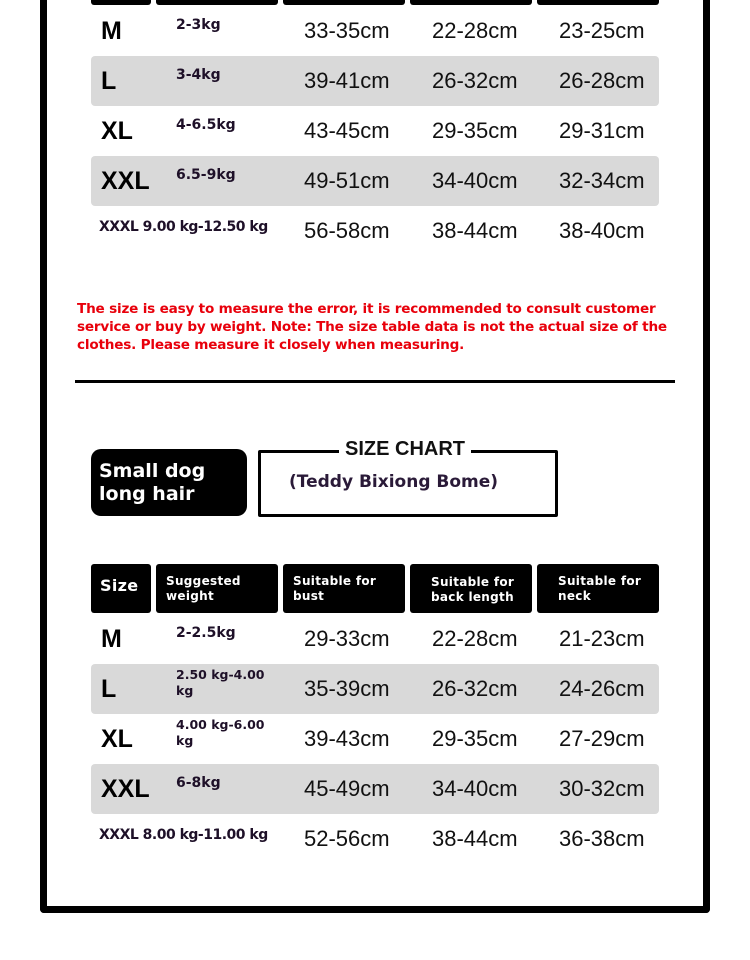 The image size is (750, 960). I want to click on header-label: Size, so click(119, 585).